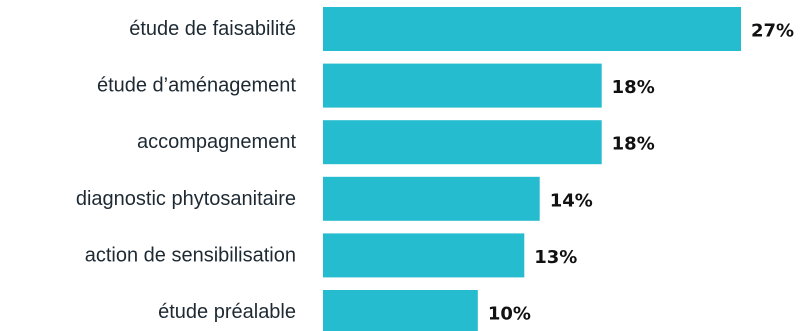  I want to click on value-label-1: 18%, so click(633, 87).